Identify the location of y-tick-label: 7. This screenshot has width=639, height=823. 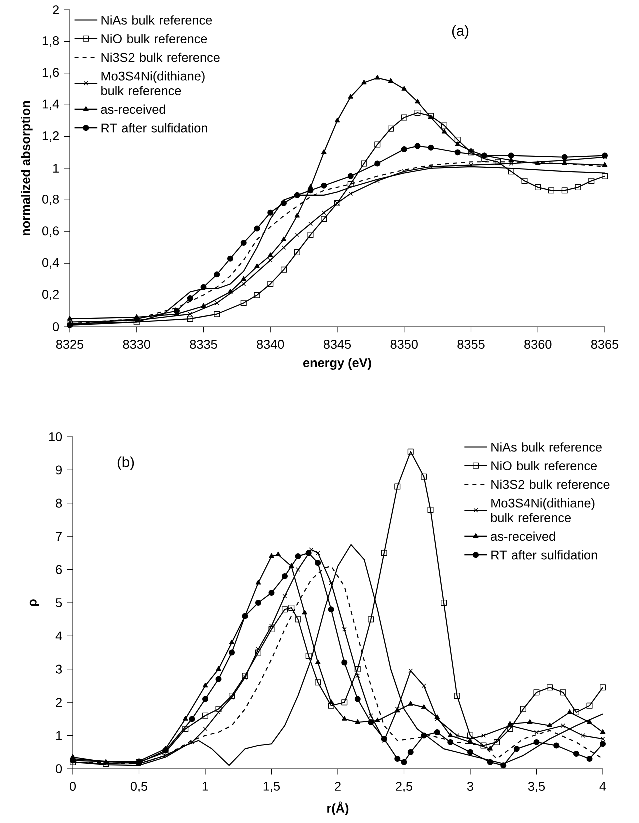
(59, 536).